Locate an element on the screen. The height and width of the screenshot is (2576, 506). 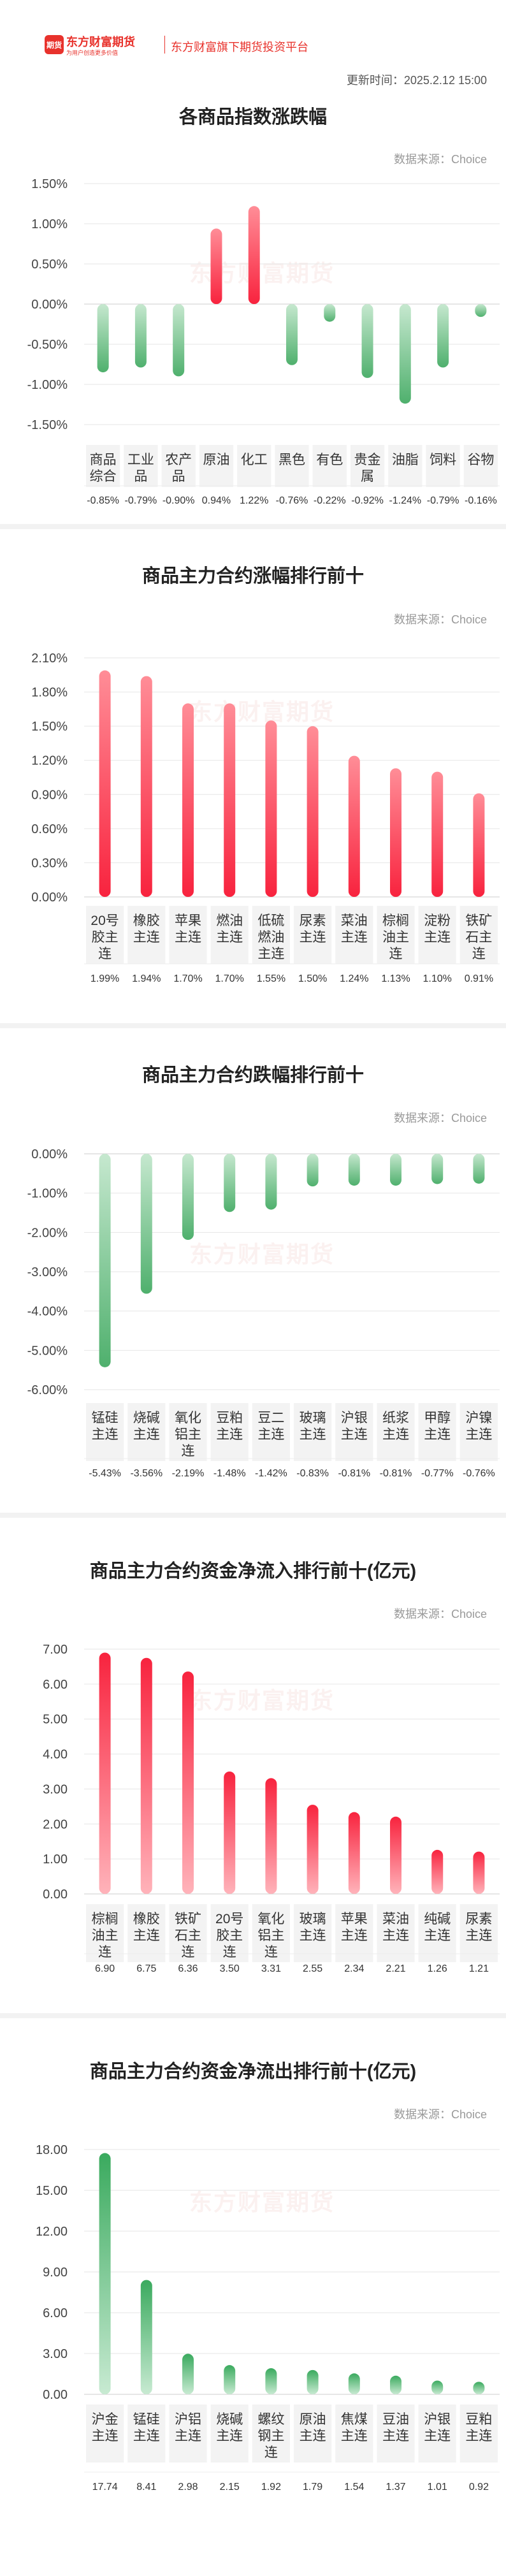
y-tick-label: 9.00 is located at coordinates (55, 2273).